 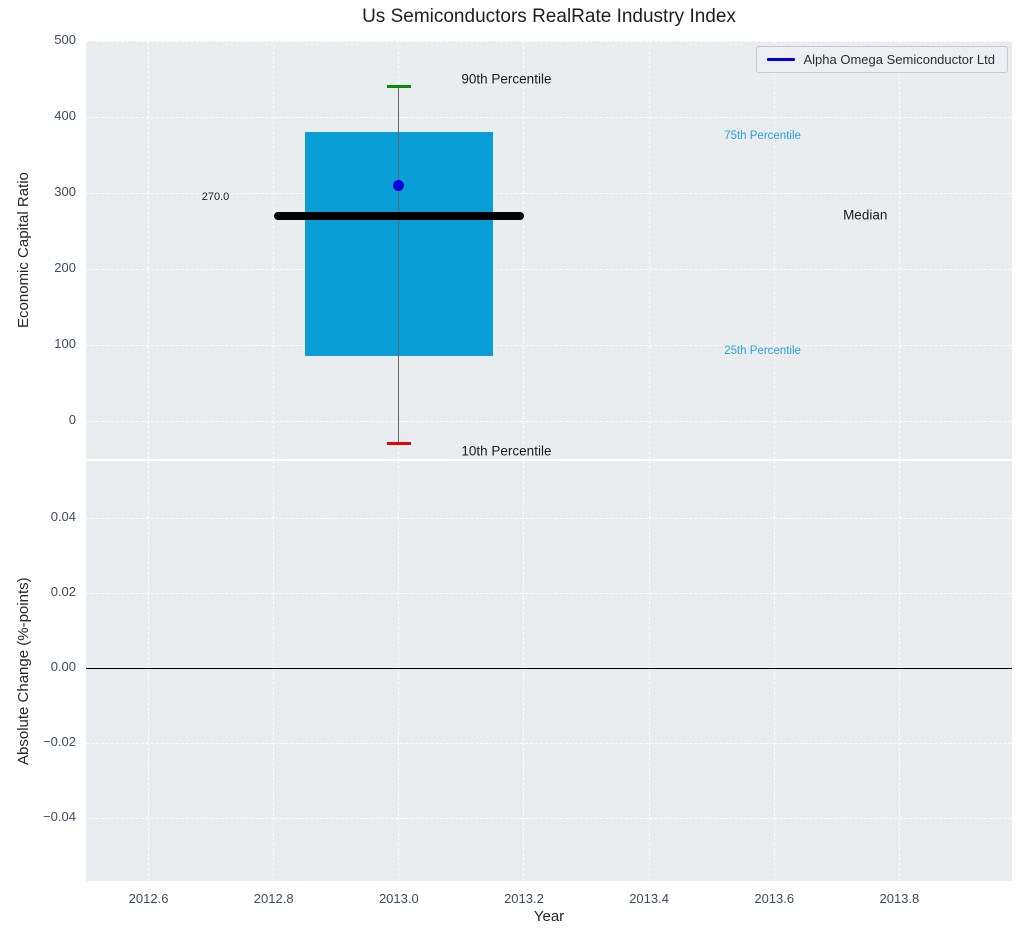 I want to click on x-tick-label: 2013.8, so click(x=899, y=898).